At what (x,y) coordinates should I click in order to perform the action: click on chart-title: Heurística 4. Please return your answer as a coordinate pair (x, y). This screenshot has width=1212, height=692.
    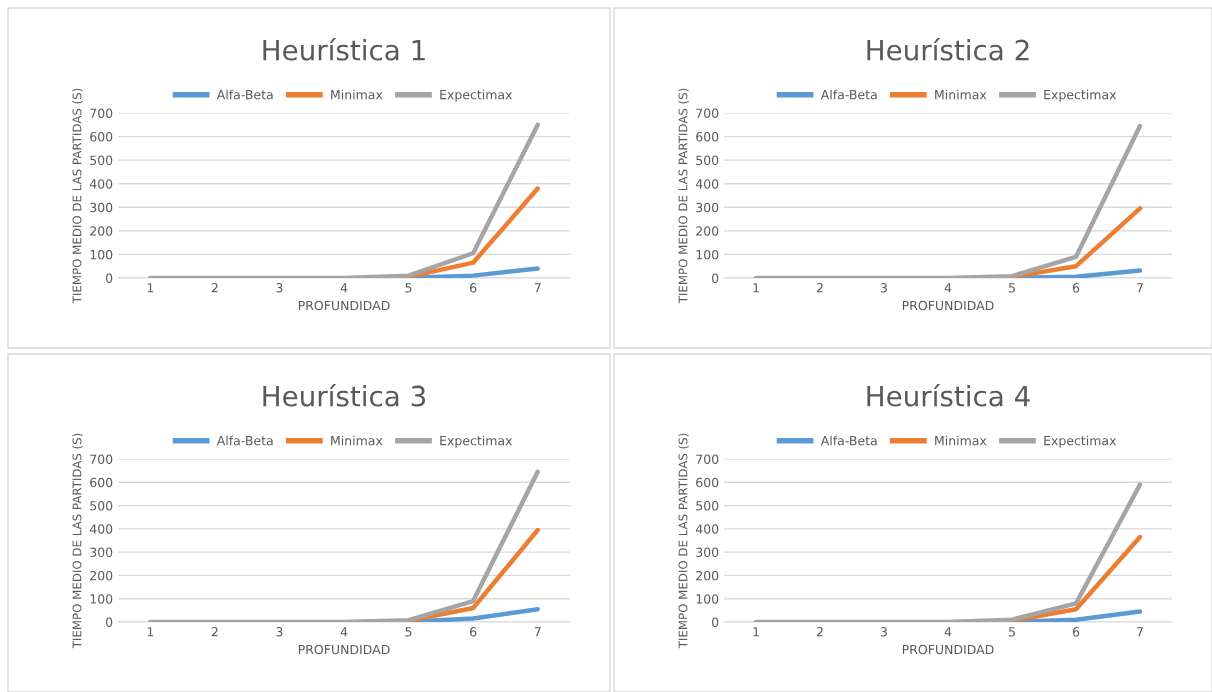
    Looking at the image, I should click on (948, 395).